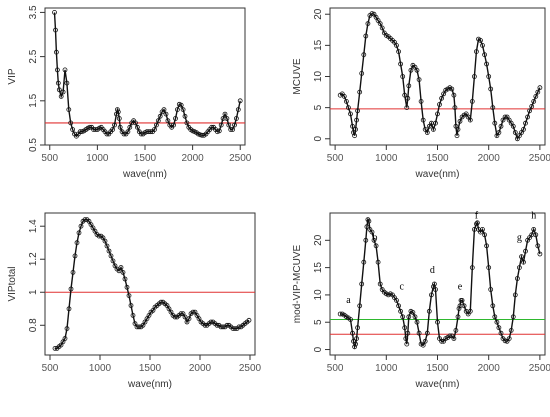  What do you see at coordinates (432, 270) in the screenshot?
I see `peak-annotation: d` at bounding box center [432, 270].